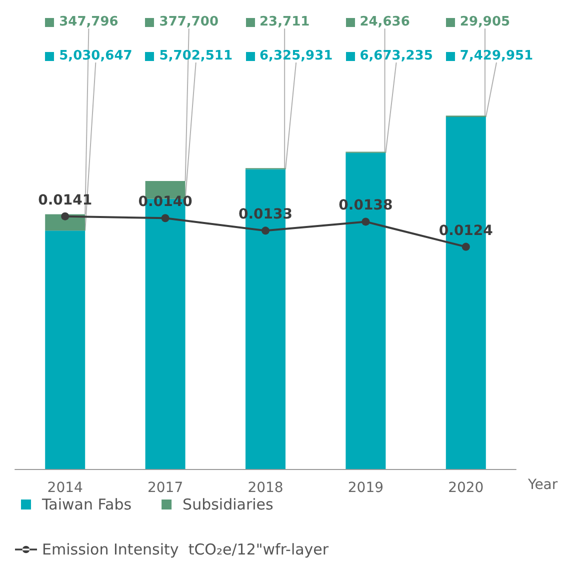 The image size is (561, 566). What do you see at coordinates (385, 22) in the screenshot?
I see `data-label: 24,636` at bounding box center [385, 22].